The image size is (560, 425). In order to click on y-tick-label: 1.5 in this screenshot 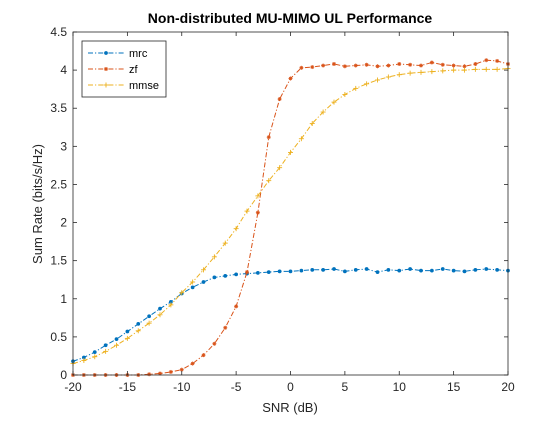, I will do `click(58, 261)`.